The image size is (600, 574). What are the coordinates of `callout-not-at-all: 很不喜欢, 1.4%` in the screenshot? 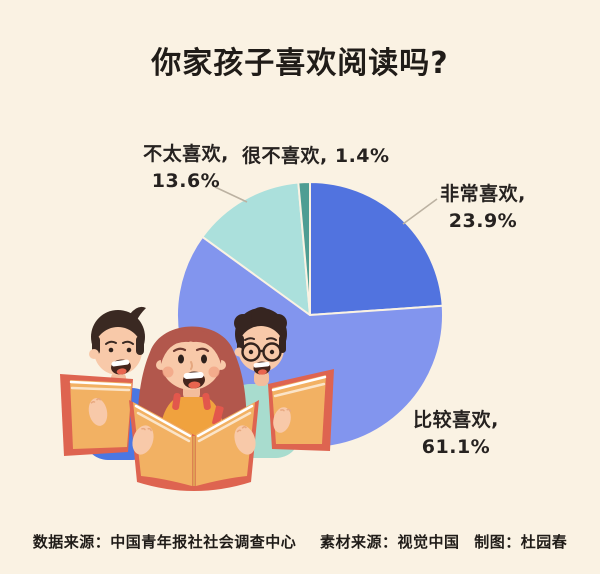 It's located at (327, 156).